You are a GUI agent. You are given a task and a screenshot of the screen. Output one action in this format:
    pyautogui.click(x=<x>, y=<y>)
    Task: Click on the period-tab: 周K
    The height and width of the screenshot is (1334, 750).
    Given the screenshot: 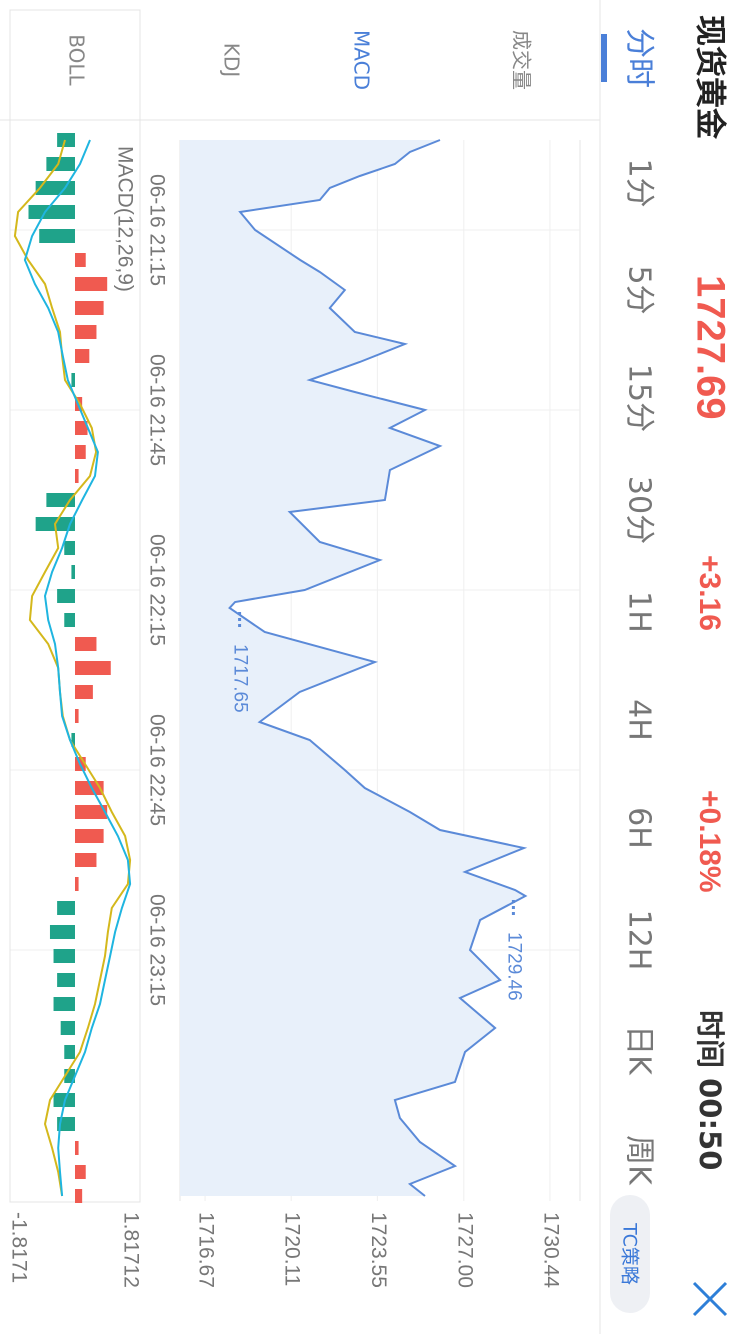 What is the action you would take?
    pyautogui.click(x=639, y=1160)
    